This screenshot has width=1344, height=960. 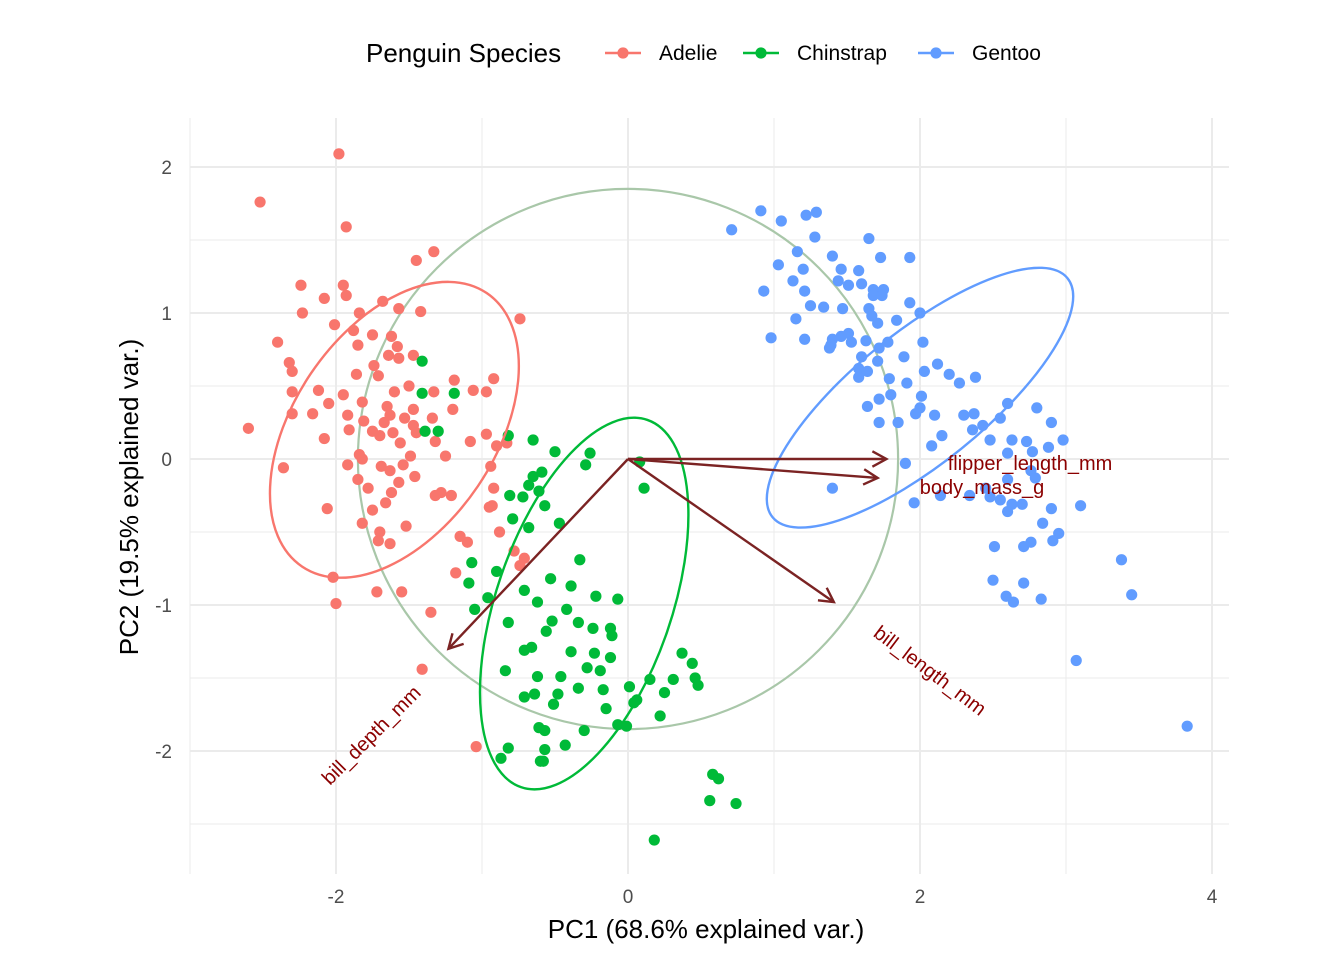 What do you see at coordinates (731, 531) in the screenshot?
I see `loading-arrow-bill-length-mm` at bounding box center [731, 531].